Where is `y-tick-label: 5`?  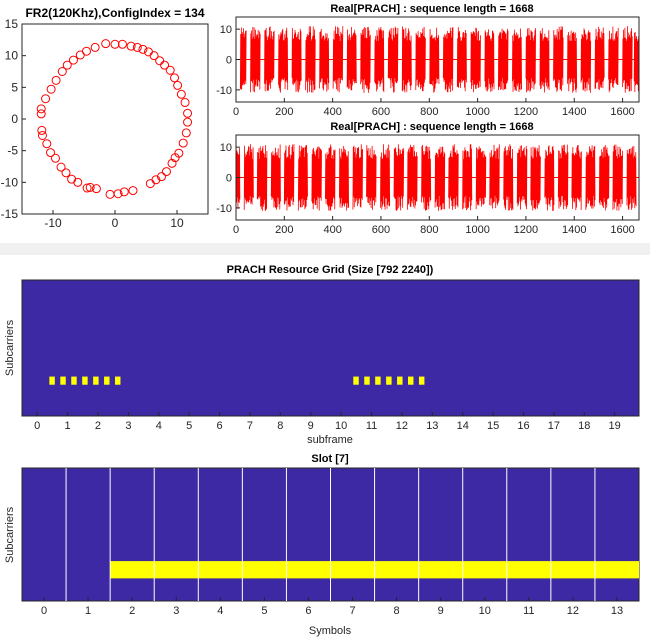
y-tick-label: 5 is located at coordinates (14, 87).